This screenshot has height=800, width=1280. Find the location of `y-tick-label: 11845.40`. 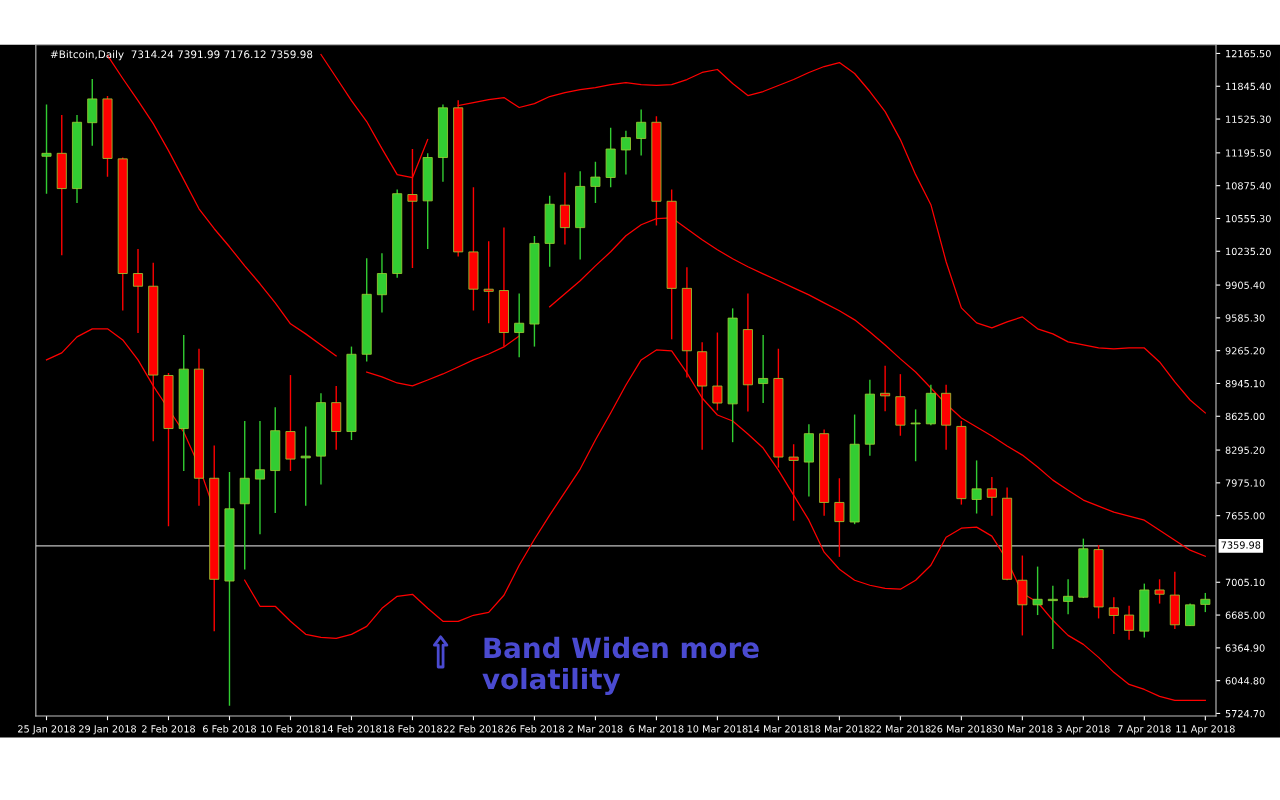

y-tick-label: 11845.40 is located at coordinates (1248, 86).